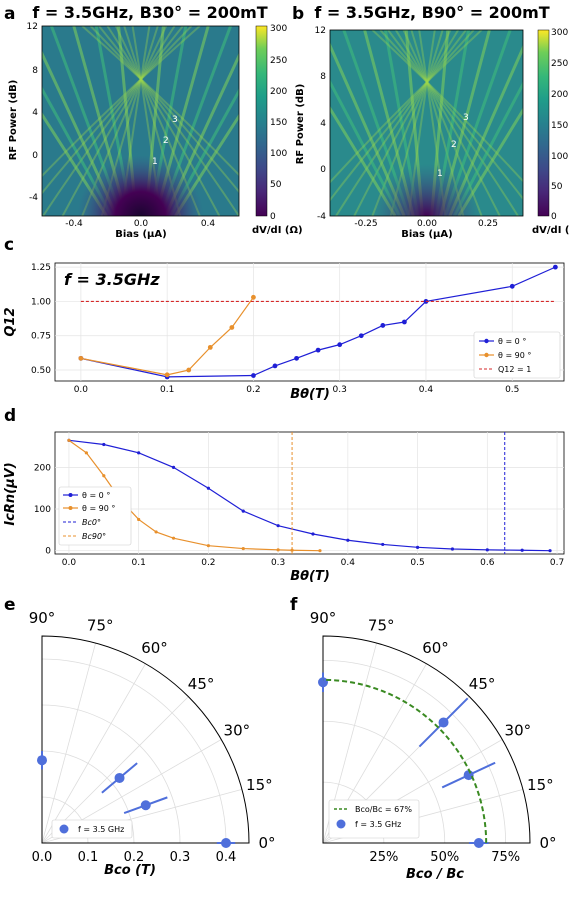 The height and width of the screenshot is (902, 569). I want to click on cbar-b-tick-50: 50, so click(557, 187).